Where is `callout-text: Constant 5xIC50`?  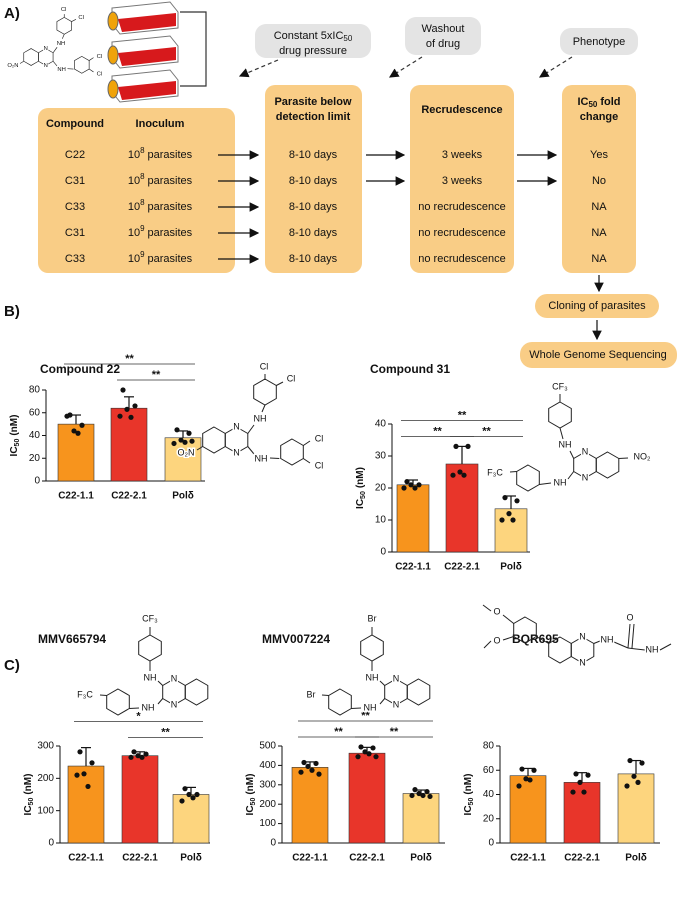
callout-text: Constant 5xIC50 is located at coordinates (313, 36).